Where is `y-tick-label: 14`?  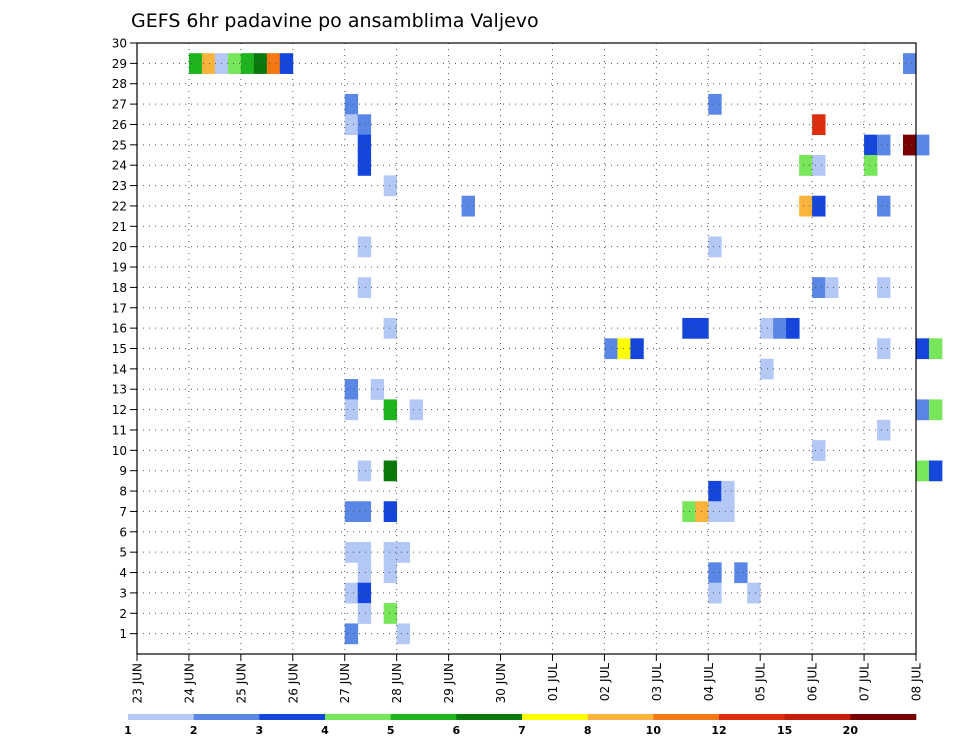 y-tick-label: 14 is located at coordinates (119, 369).